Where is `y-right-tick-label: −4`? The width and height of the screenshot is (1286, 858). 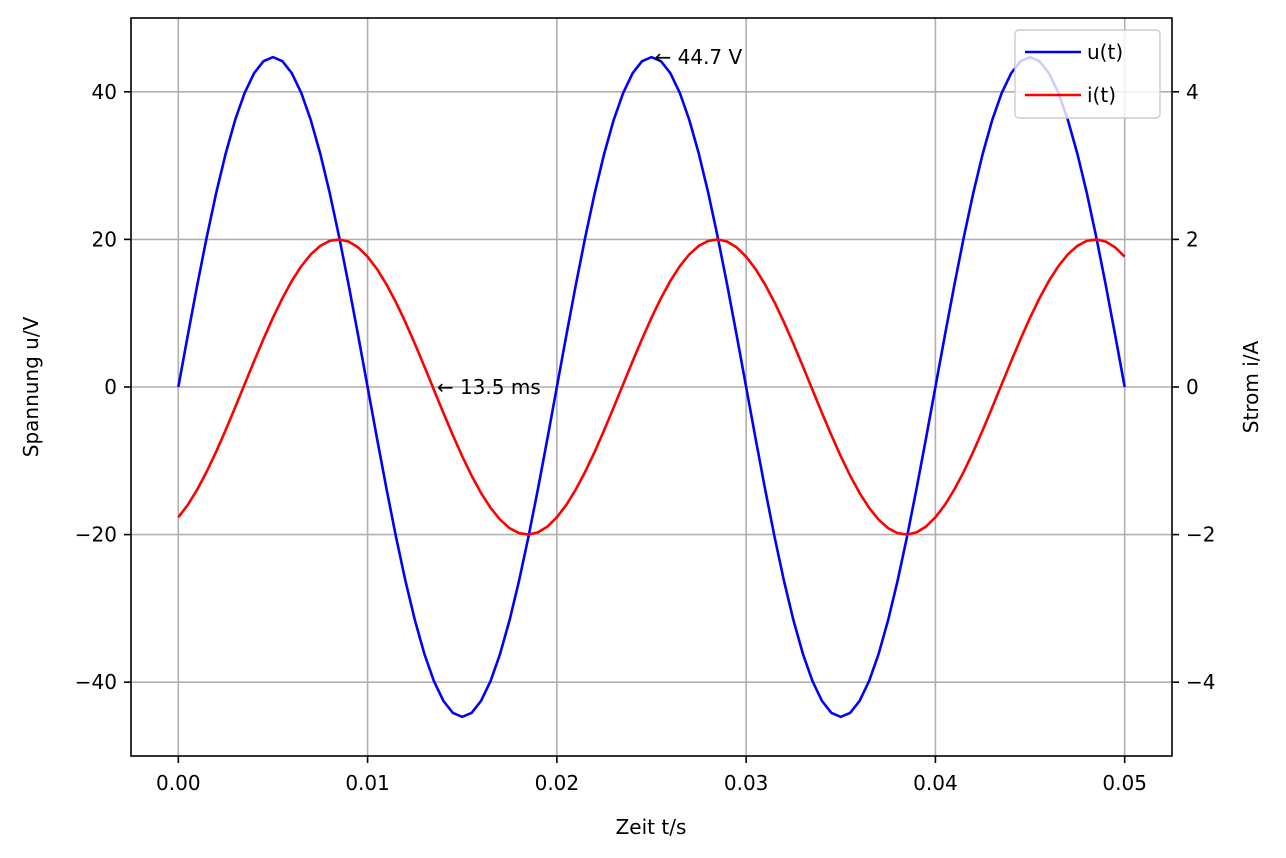 y-right-tick-label: −4 is located at coordinates (1200, 682).